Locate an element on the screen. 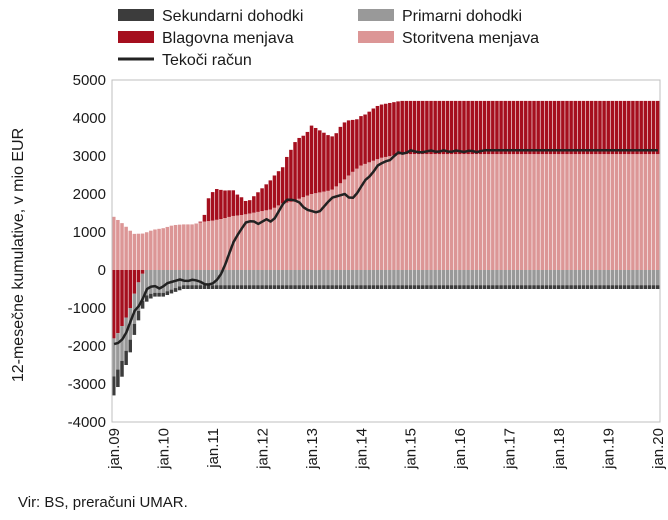 Image resolution: width=668 pixels, height=520 pixels. y-tick-label: -4000 is located at coordinates (87, 422).